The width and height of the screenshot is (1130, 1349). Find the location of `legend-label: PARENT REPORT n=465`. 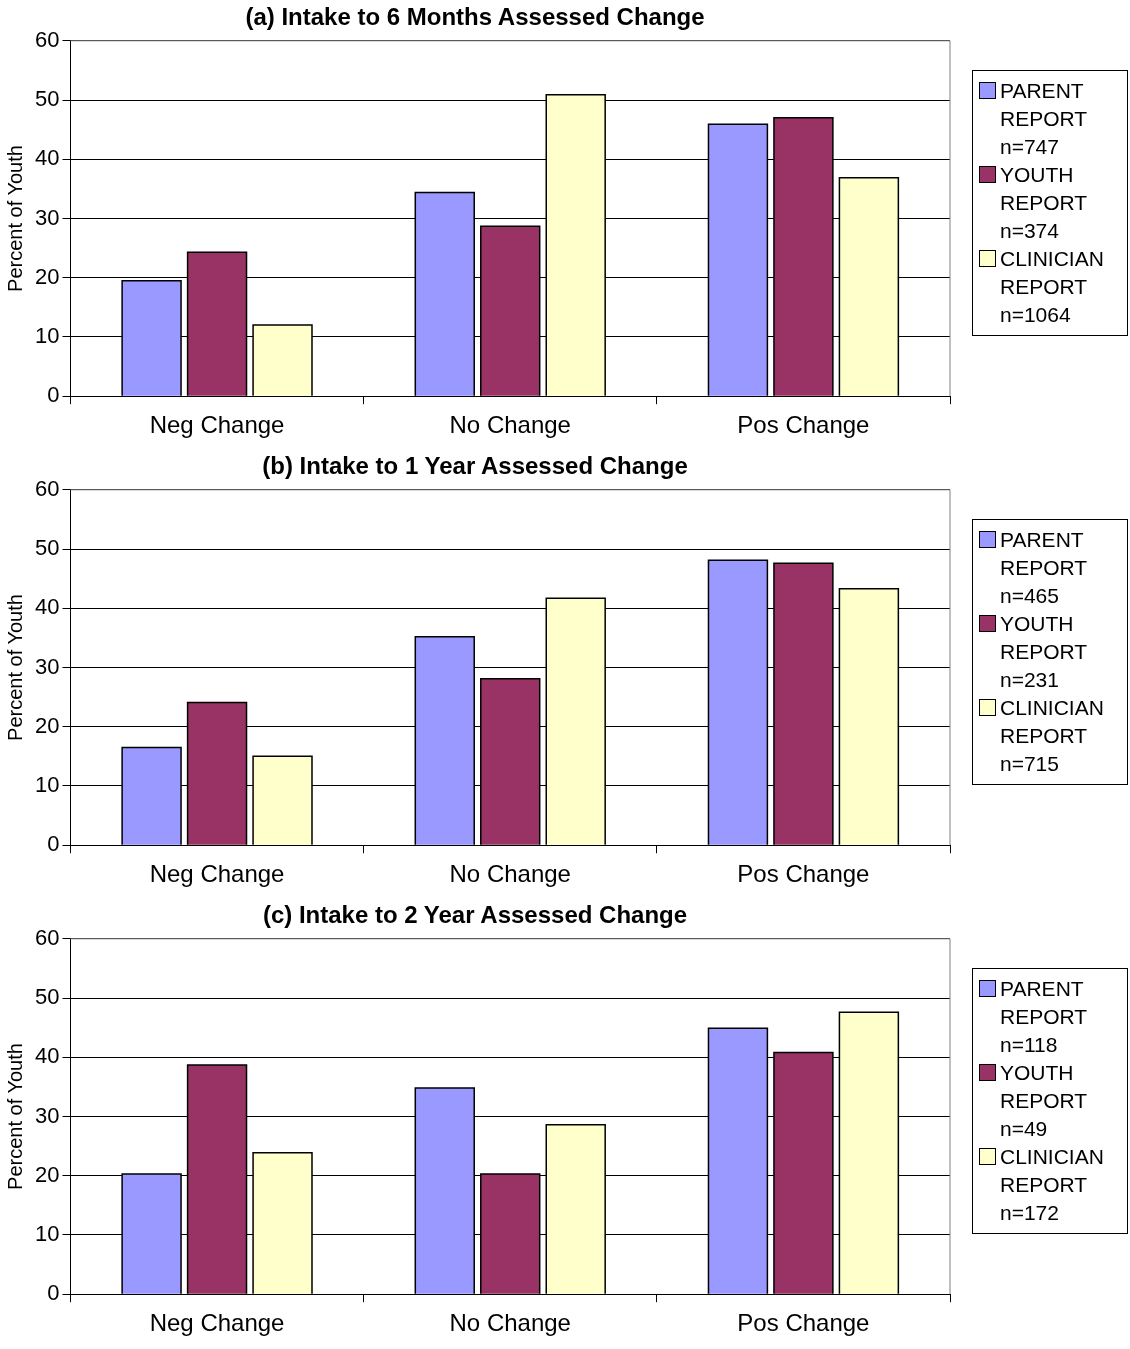

legend-label: PARENT REPORT n=465 is located at coordinates (1044, 568).